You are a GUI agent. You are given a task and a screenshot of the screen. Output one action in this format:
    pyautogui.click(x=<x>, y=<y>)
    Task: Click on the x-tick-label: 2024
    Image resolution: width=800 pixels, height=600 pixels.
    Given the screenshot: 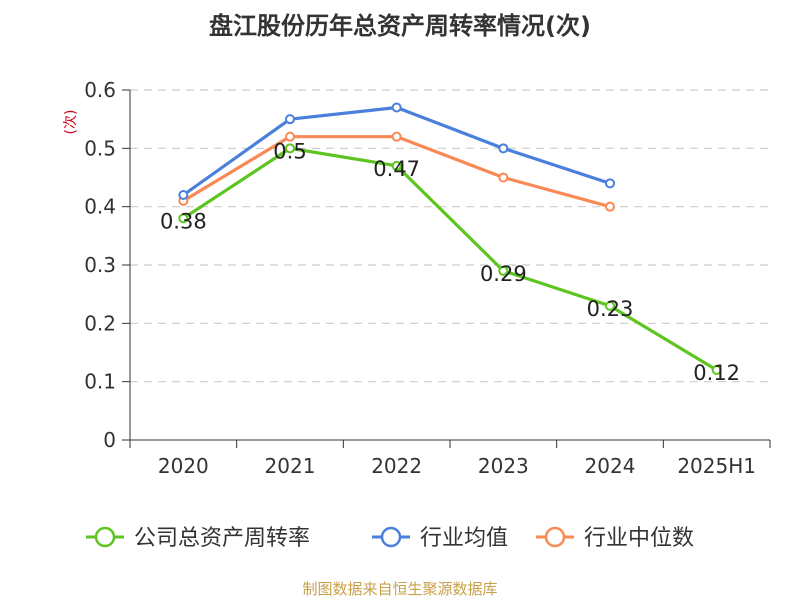 What is the action you would take?
    pyautogui.click(x=610, y=466)
    